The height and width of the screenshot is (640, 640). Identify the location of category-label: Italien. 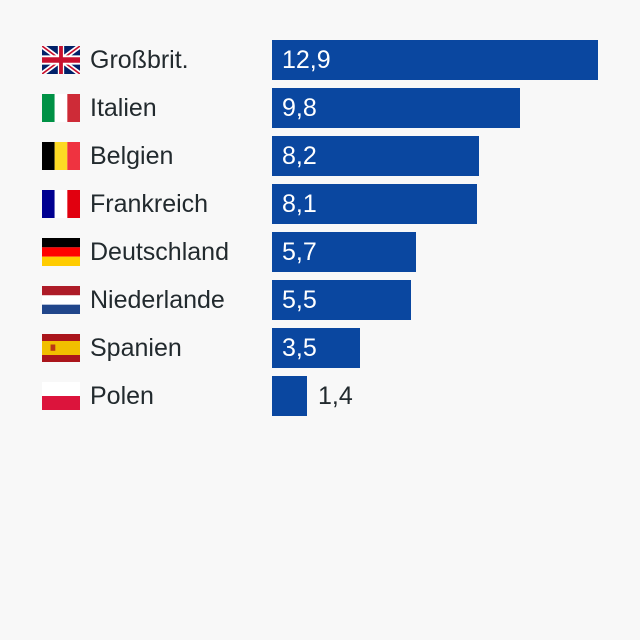
(123, 108).